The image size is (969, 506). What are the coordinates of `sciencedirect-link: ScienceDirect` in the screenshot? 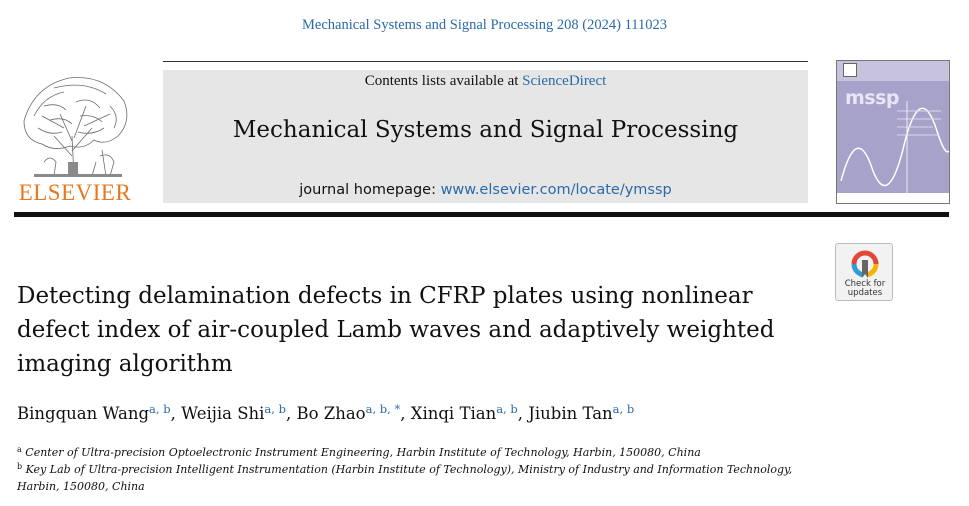 It's located at (564, 81).